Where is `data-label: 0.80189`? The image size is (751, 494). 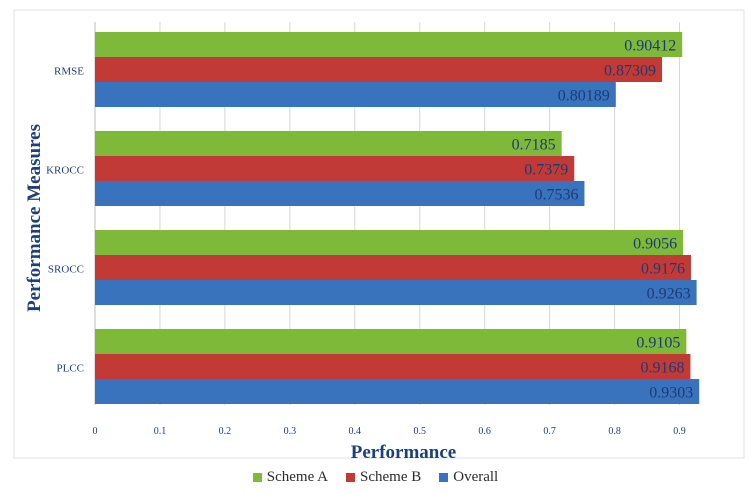
data-label: 0.80189 is located at coordinates (584, 96).